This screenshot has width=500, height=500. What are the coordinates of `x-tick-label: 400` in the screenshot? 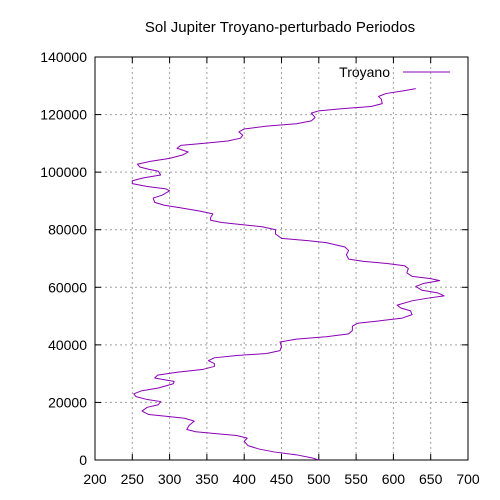 It's located at (245, 479).